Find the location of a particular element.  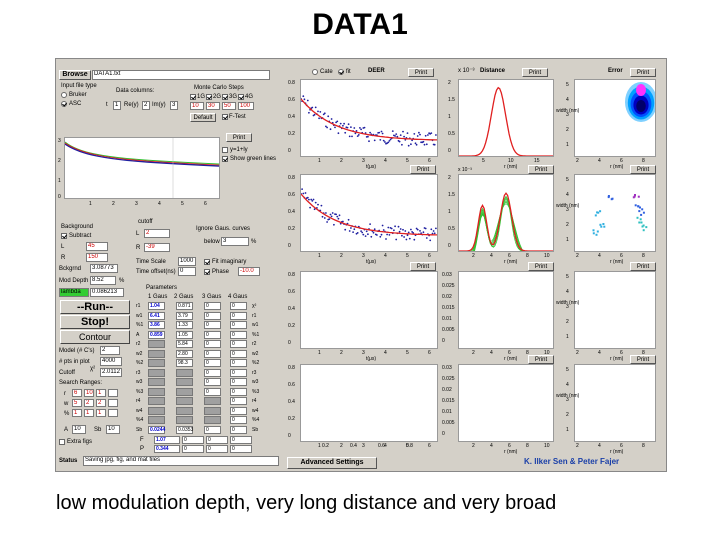

pts-plot-field: 4000 is located at coordinates (111, 361).